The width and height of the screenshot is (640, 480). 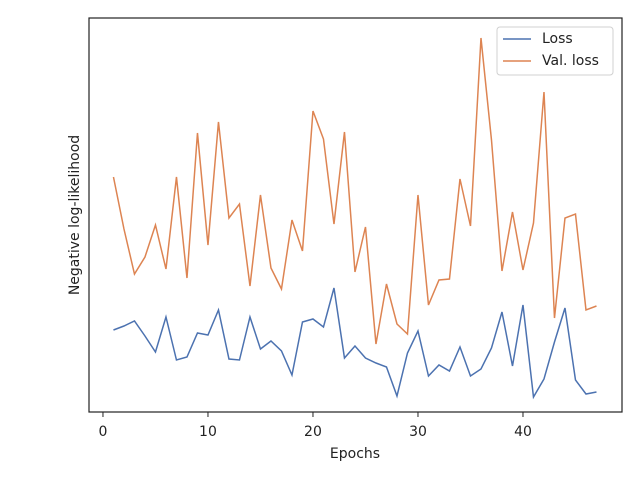 I want to click on x-tick-label: 30, so click(x=418, y=432).